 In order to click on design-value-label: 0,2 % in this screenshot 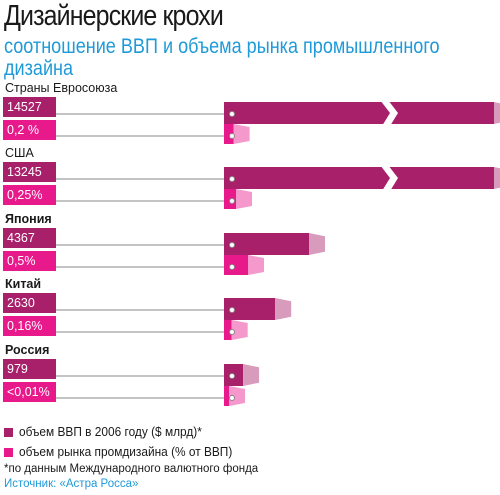, I will do `click(23, 130)`.